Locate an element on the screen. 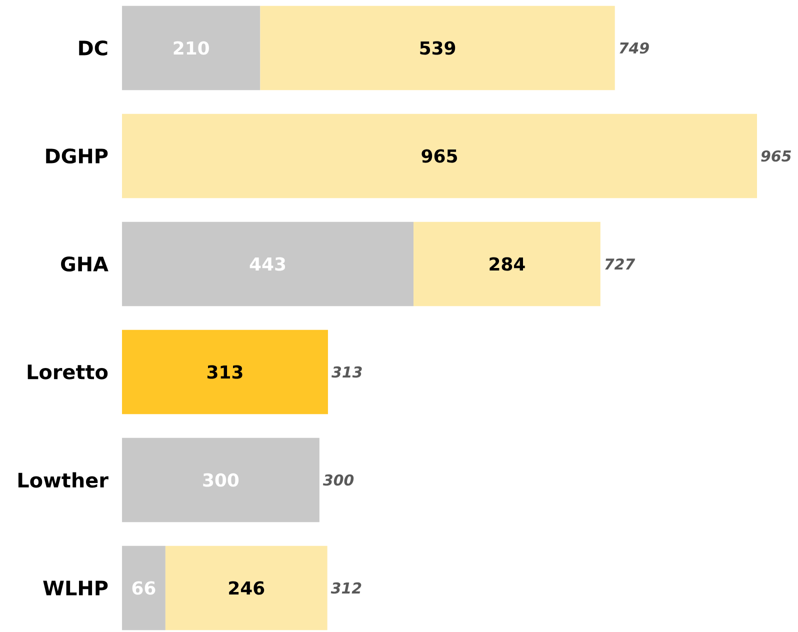  y-tick-label: GHA is located at coordinates (84, 264).